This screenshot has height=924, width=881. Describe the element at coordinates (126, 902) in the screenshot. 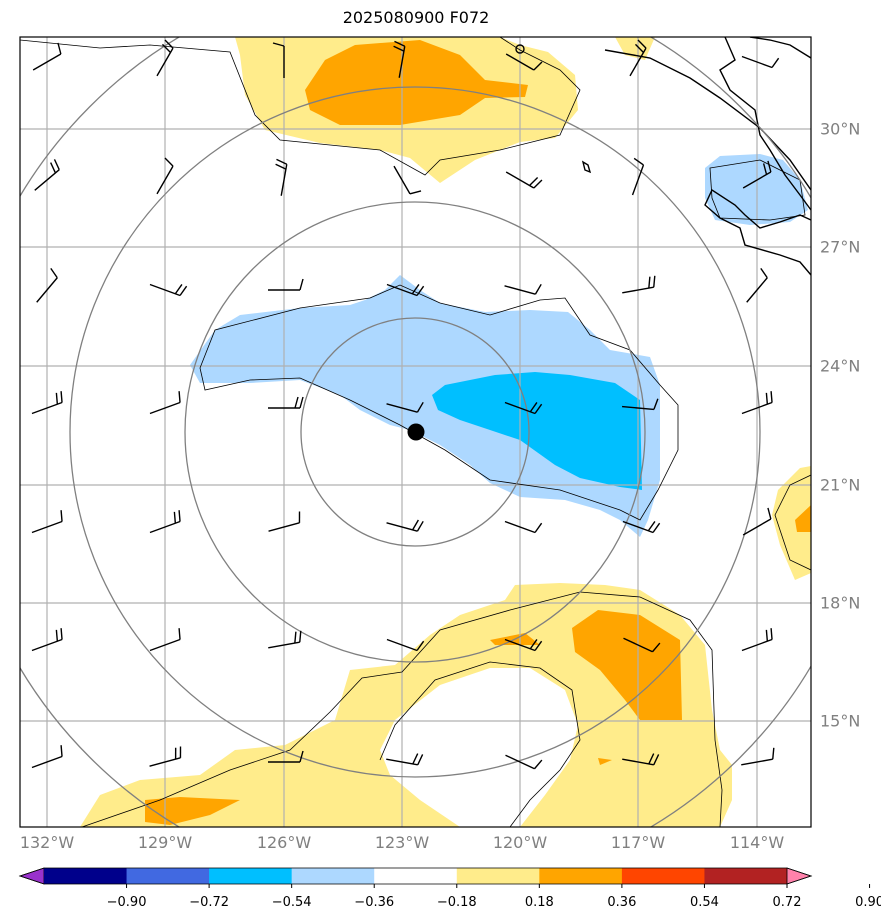

I see `colorbar-tick-label: −0.90` at that location.